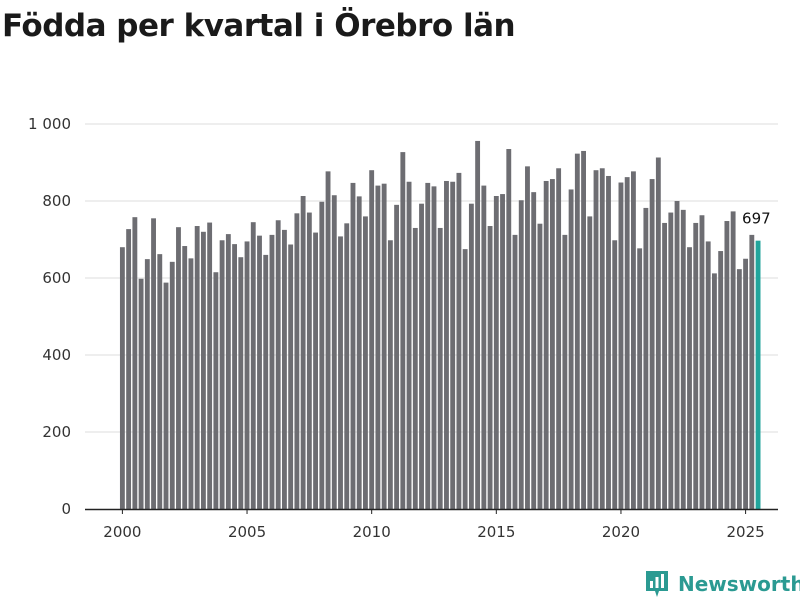 This screenshot has width=800, height=600. What do you see at coordinates (431, 524) in the screenshot?
I see `x-axis: 2000 2005 2010 2015 2020 2025` at bounding box center [431, 524].